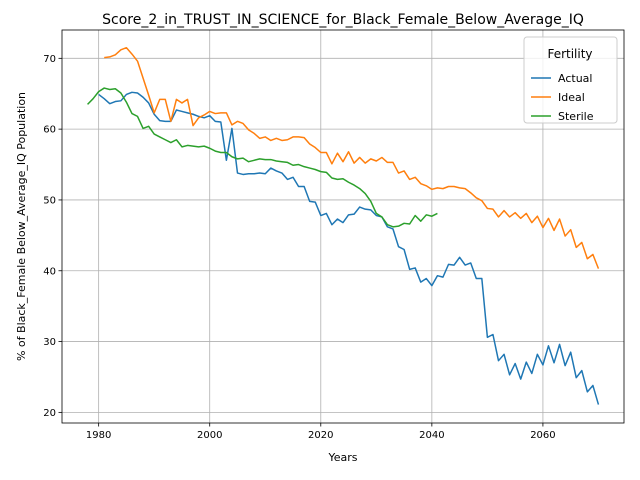 The width and height of the screenshot is (640, 480). I want to click on legend: Fertility Actual Ideal Sterile, so click(570, 80).